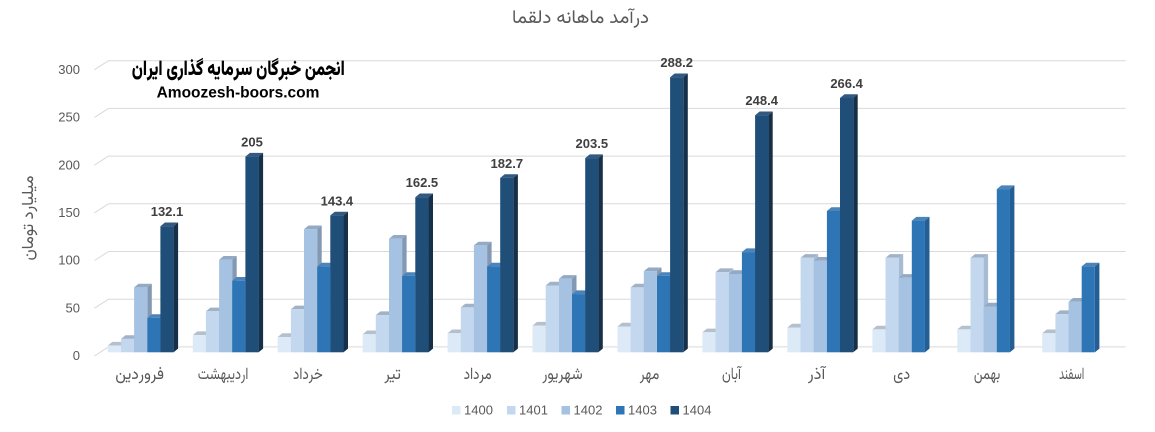 This screenshot has width=1155, height=432. What do you see at coordinates (761, 100) in the screenshot?
I see `svg-text: 248.4` at bounding box center [761, 100].